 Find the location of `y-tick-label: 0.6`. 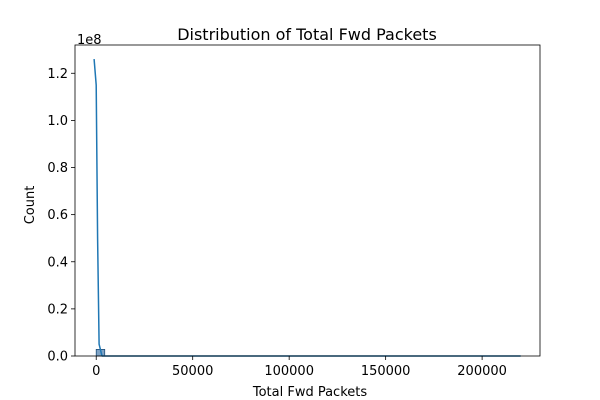

y-tick-label: 0.6 is located at coordinates (57, 215).